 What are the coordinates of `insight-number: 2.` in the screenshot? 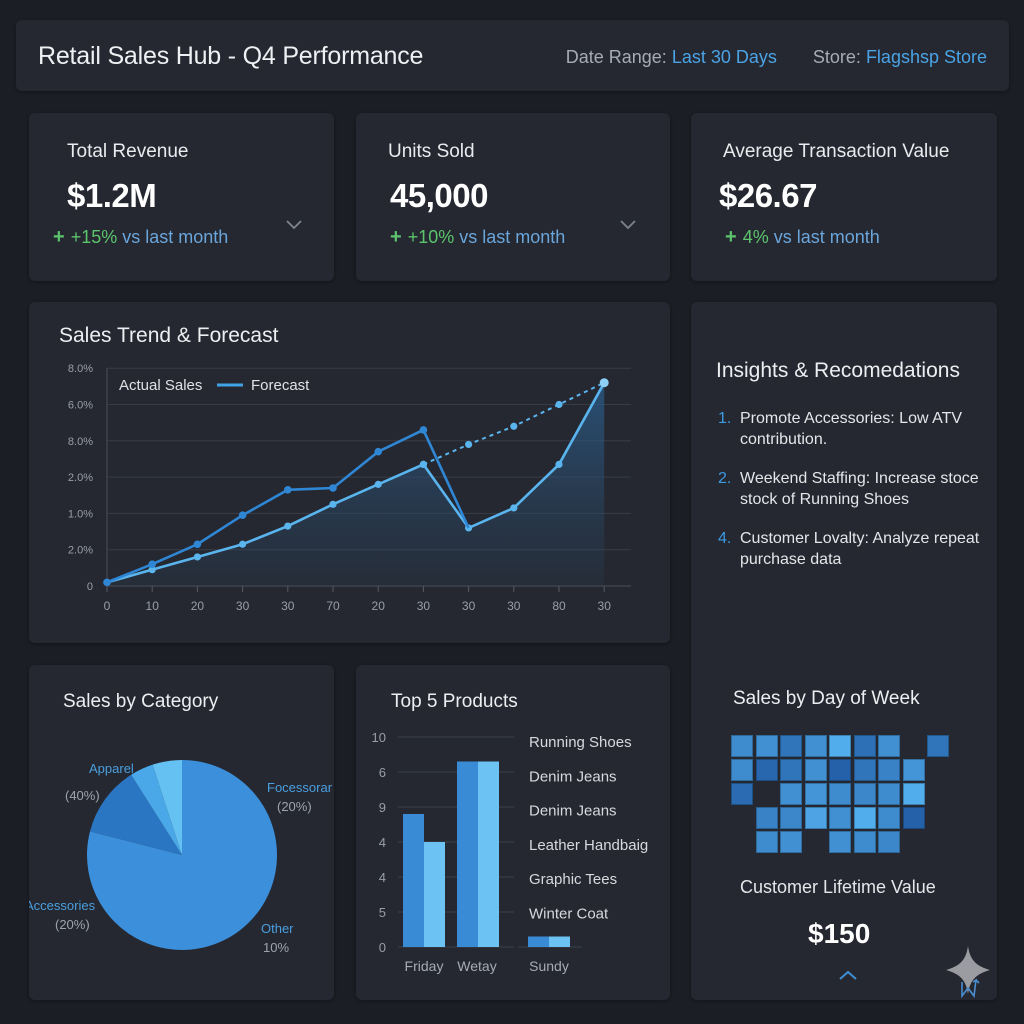 It's located at (725, 478).